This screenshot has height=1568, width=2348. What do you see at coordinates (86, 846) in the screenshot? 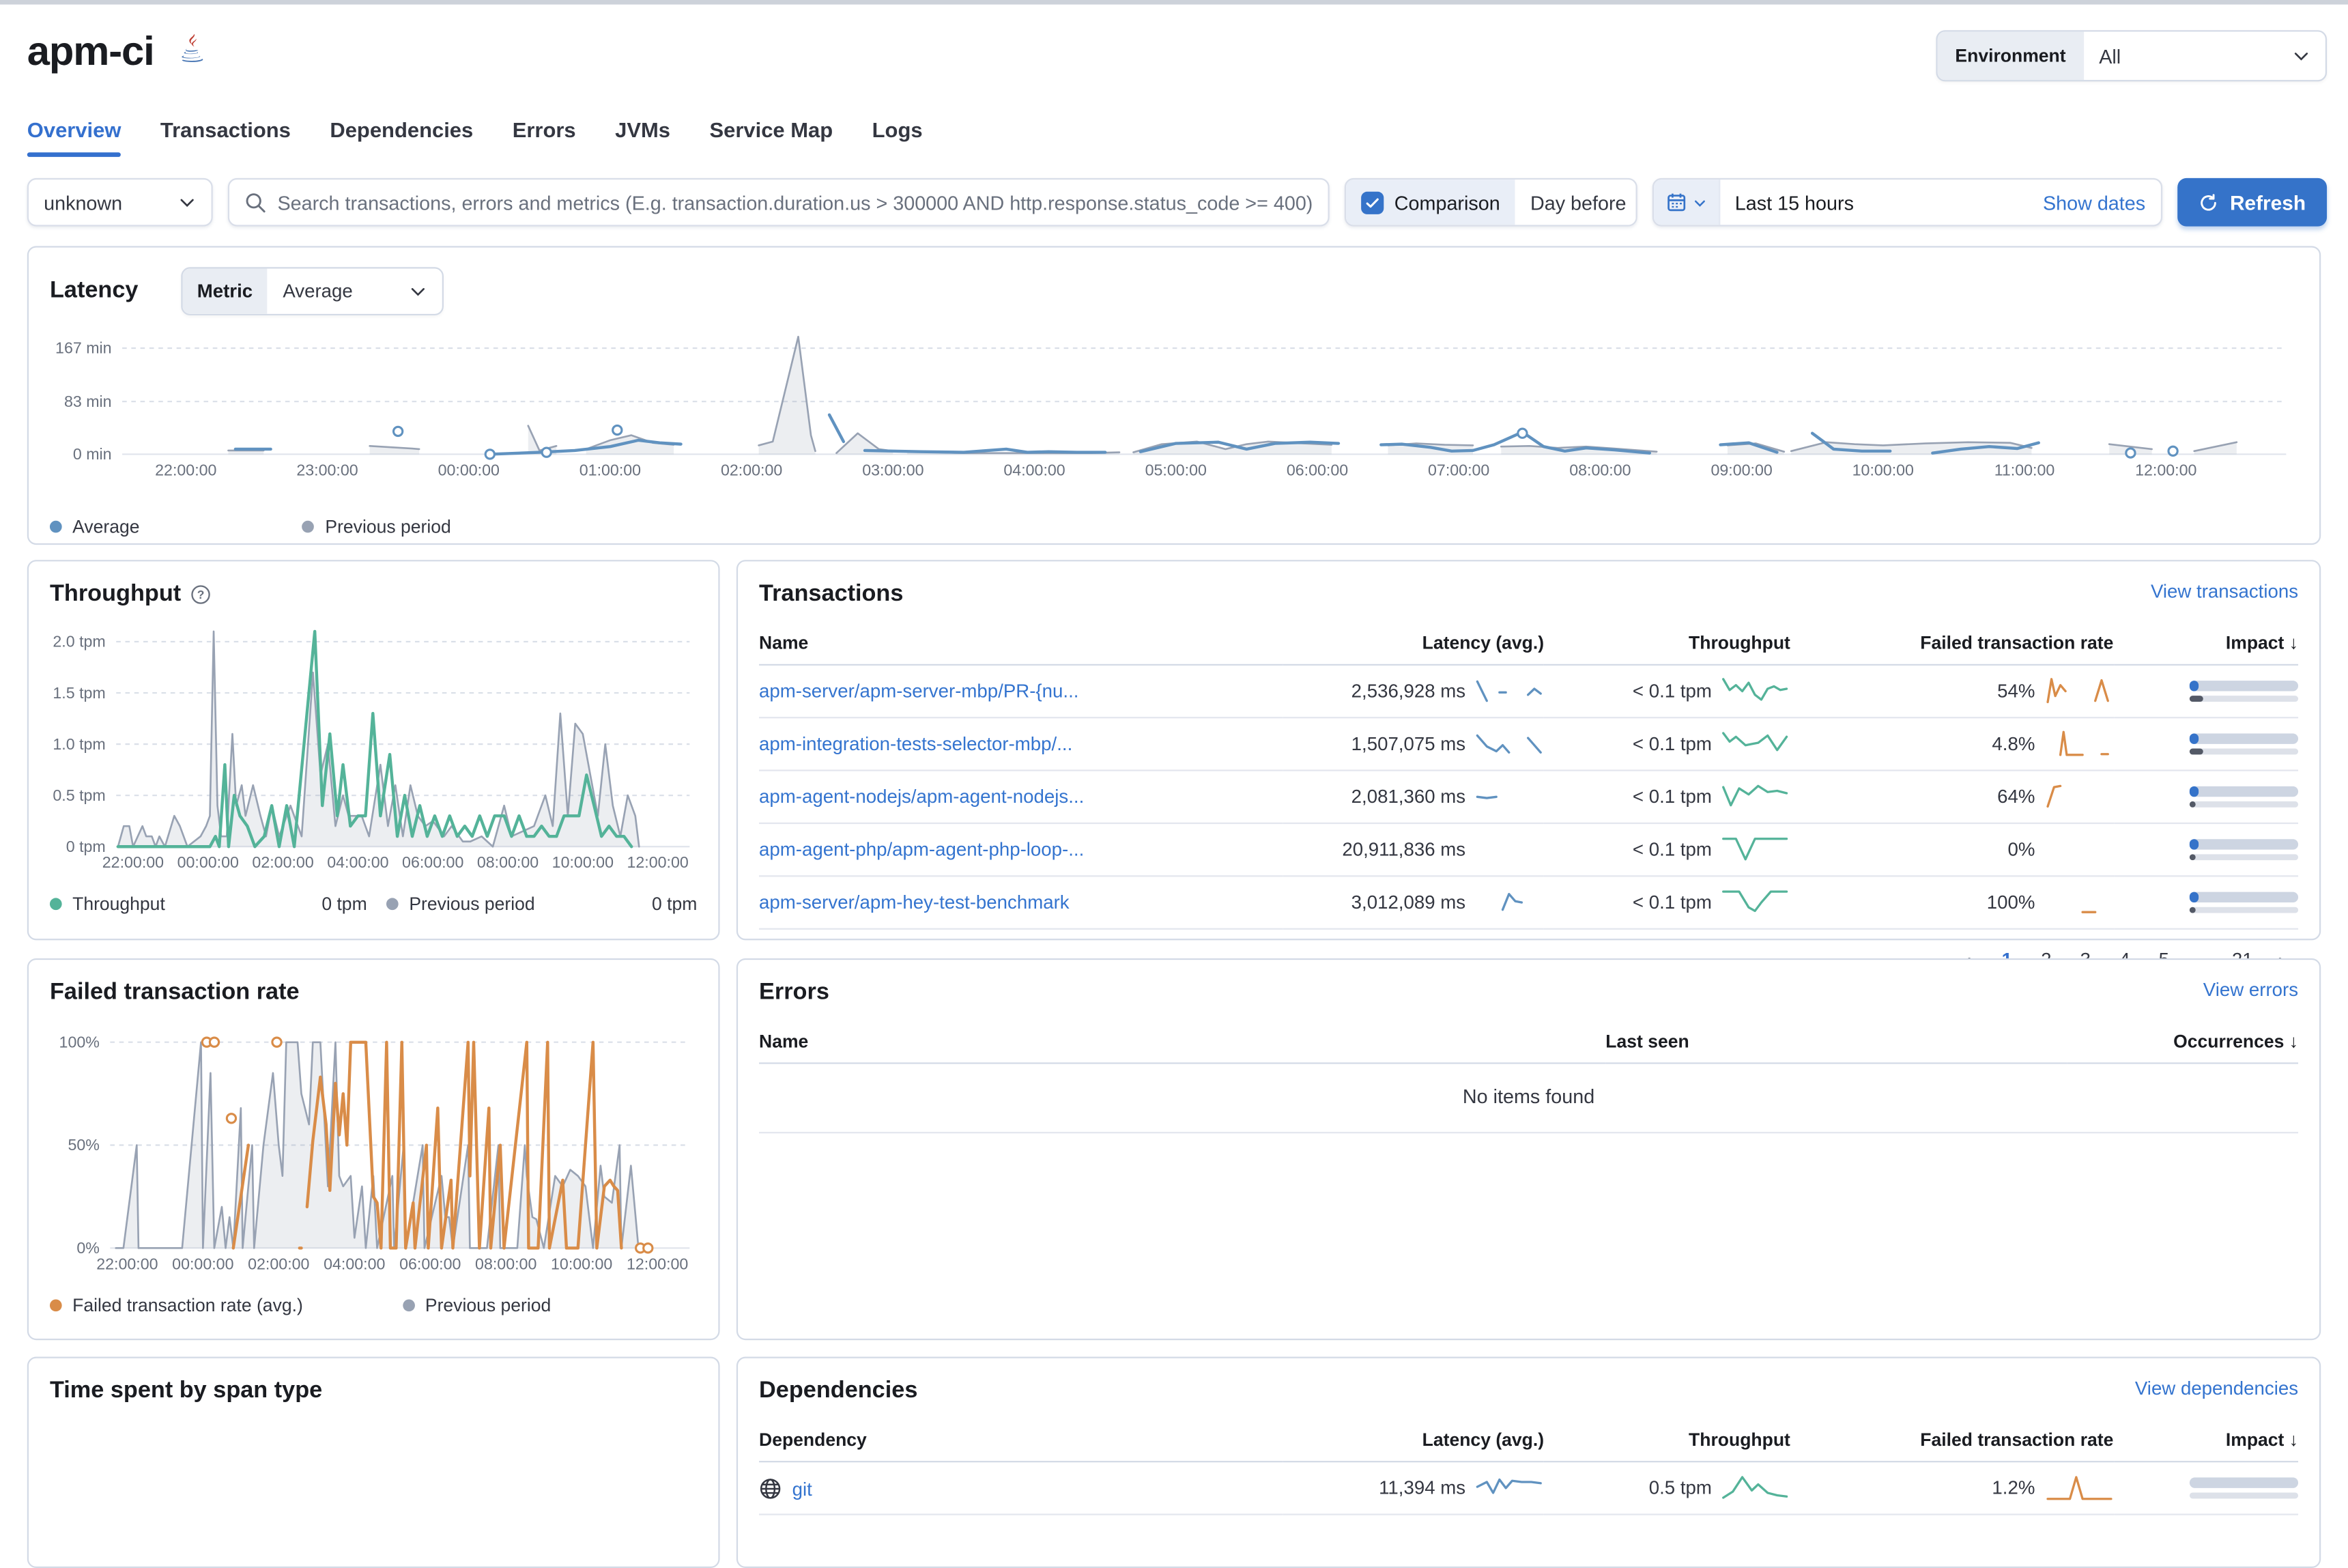
I see `svg-text: 0 tpm` at bounding box center [86, 846].